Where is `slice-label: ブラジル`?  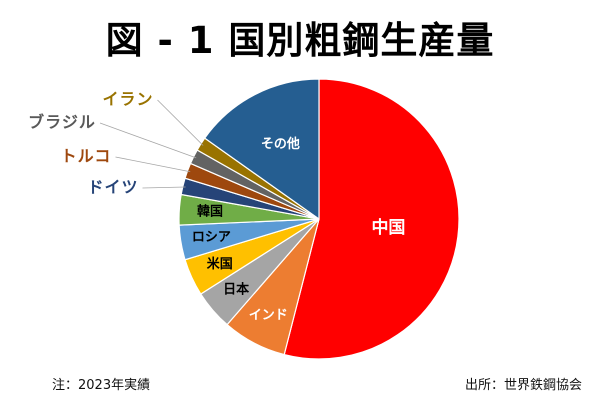 slice-label: ブラジル is located at coordinates (62, 122).